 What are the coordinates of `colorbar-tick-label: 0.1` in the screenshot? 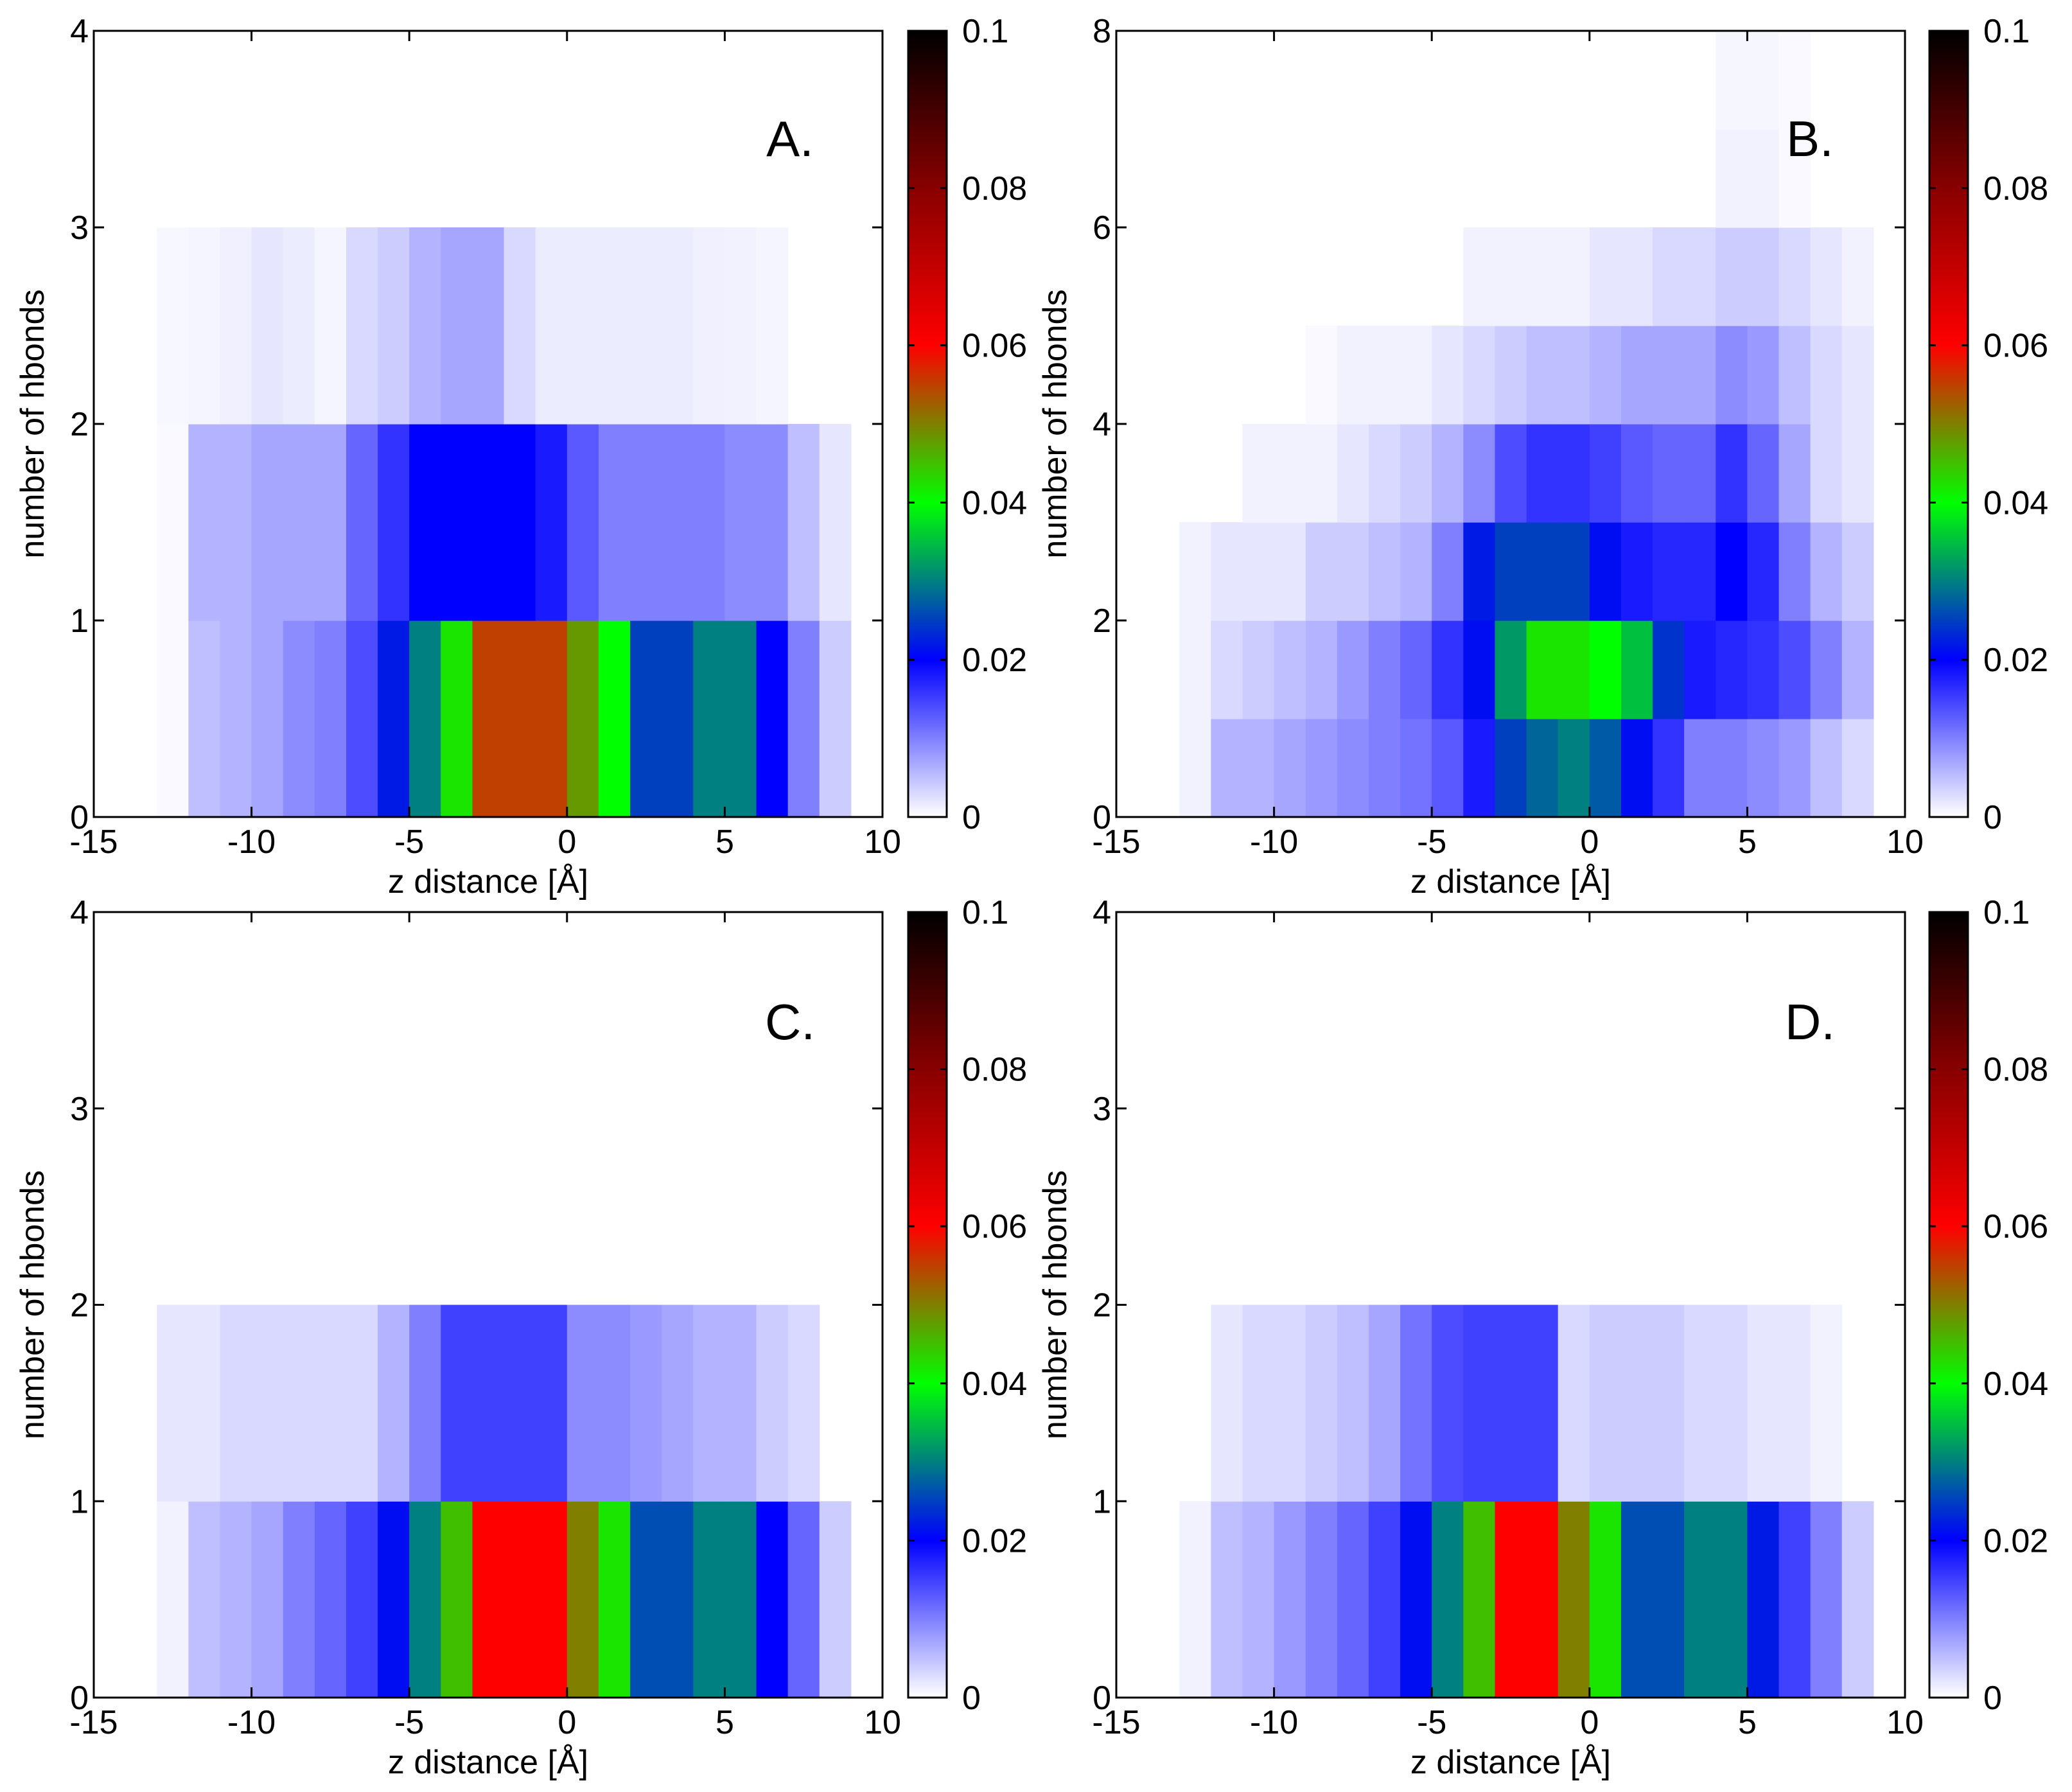 It's located at (985, 912).